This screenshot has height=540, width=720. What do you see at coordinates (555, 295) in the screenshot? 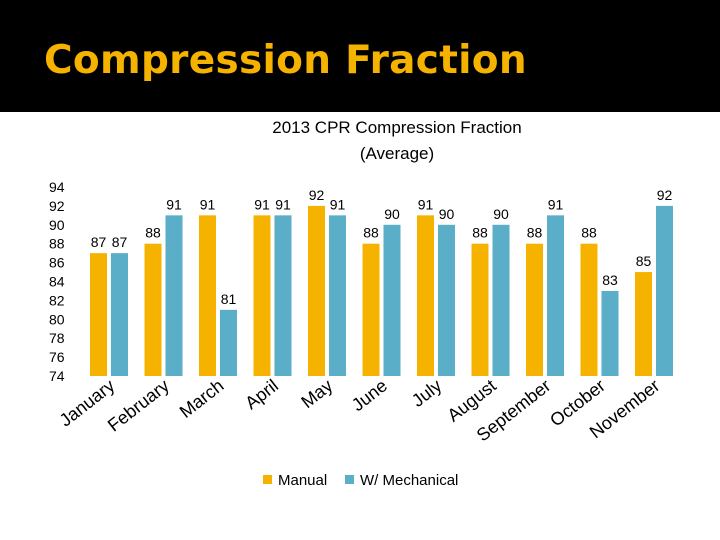
I see `bar-mechanical-september` at bounding box center [555, 295].